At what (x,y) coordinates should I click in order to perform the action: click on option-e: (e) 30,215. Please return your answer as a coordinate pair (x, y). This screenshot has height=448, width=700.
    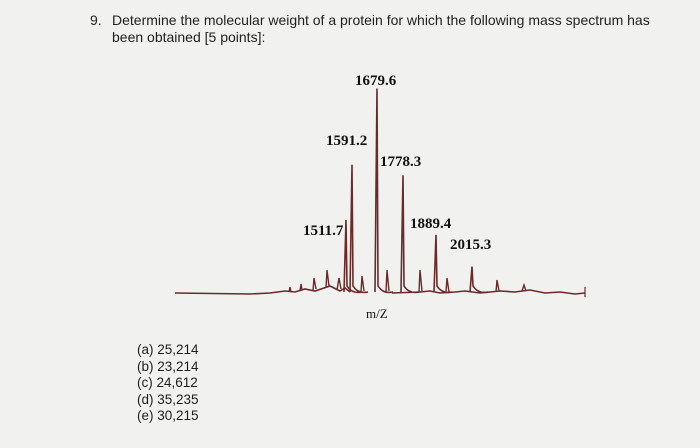
    Looking at the image, I should click on (168, 415).